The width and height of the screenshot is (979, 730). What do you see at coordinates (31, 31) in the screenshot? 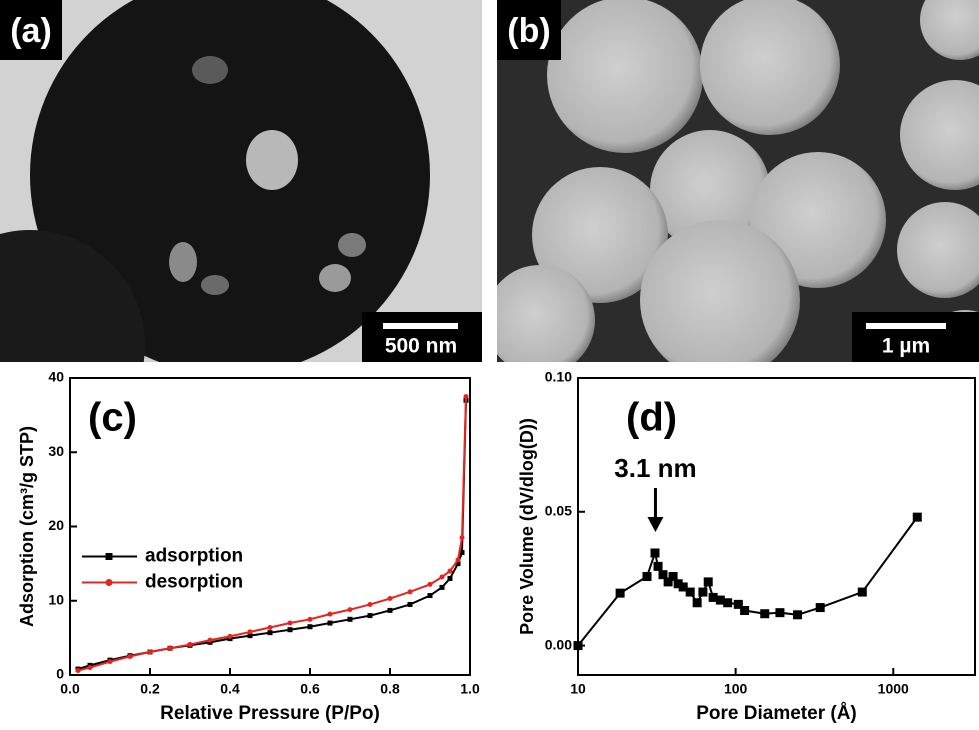
I see `panel-label: (a)` at bounding box center [31, 31].